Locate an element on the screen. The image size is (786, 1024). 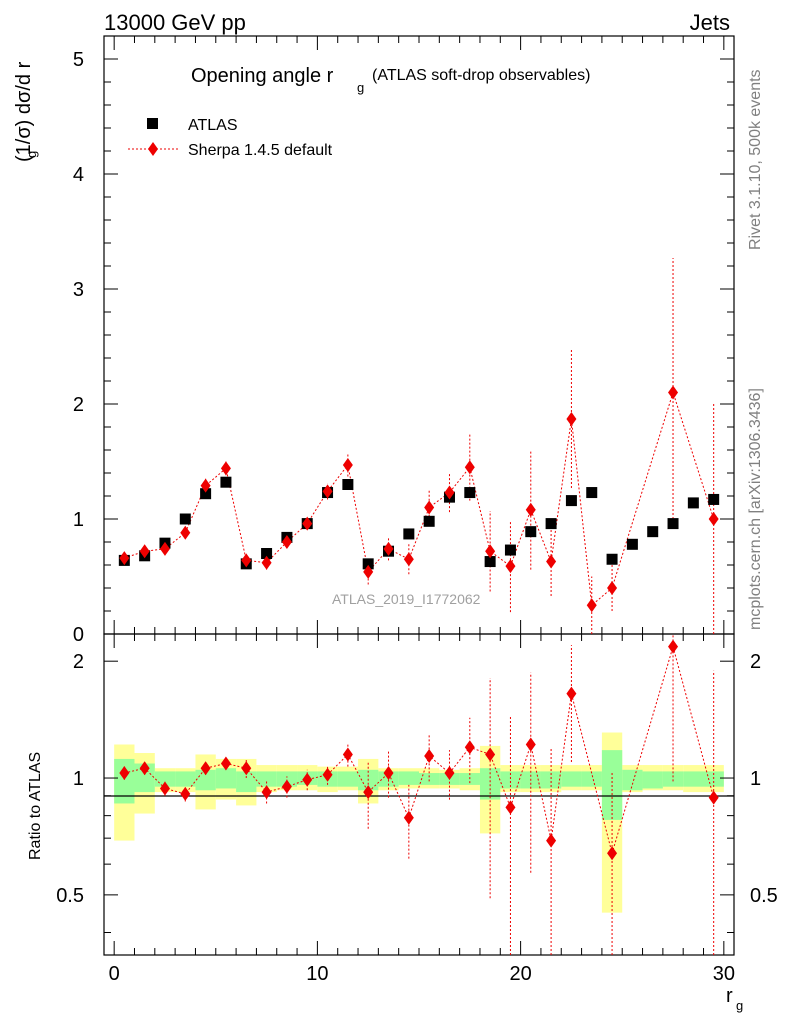
main-y-tick-label: 3 is located at coordinates (78, 290).